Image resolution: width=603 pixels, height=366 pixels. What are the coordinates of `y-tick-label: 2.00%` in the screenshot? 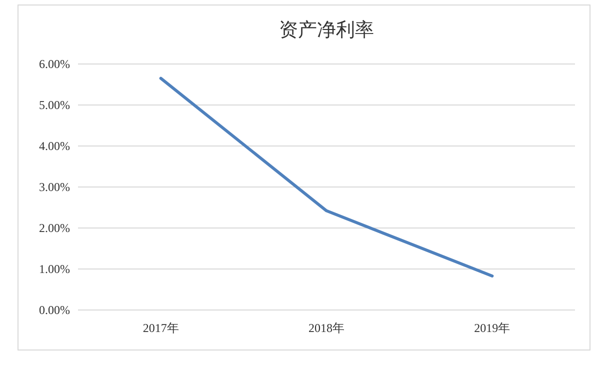 It's located at (54, 228).